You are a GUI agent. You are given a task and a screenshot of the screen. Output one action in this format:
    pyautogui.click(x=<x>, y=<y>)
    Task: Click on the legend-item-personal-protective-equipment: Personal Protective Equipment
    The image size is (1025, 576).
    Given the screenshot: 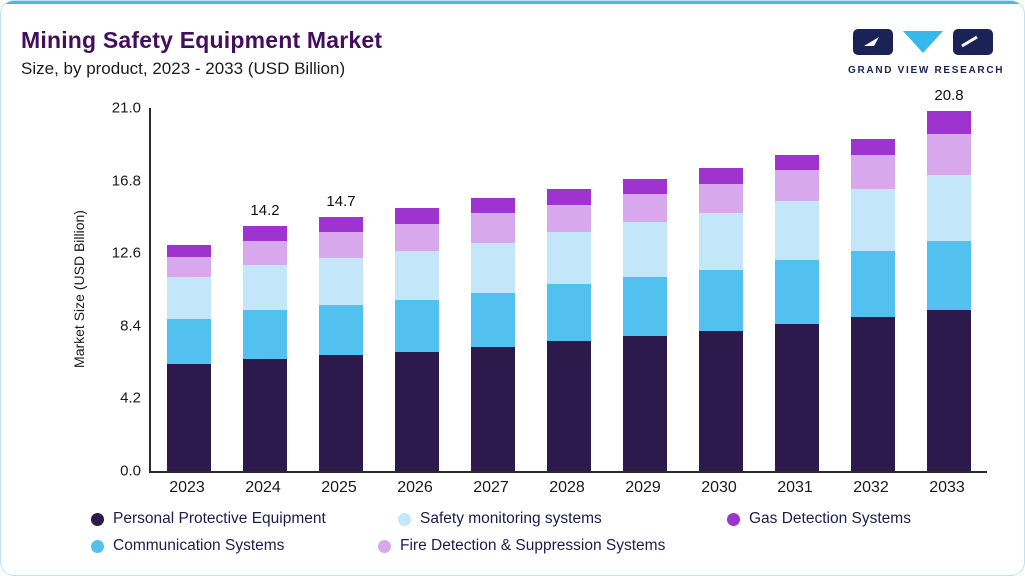 What is the action you would take?
    pyautogui.click(x=208, y=519)
    